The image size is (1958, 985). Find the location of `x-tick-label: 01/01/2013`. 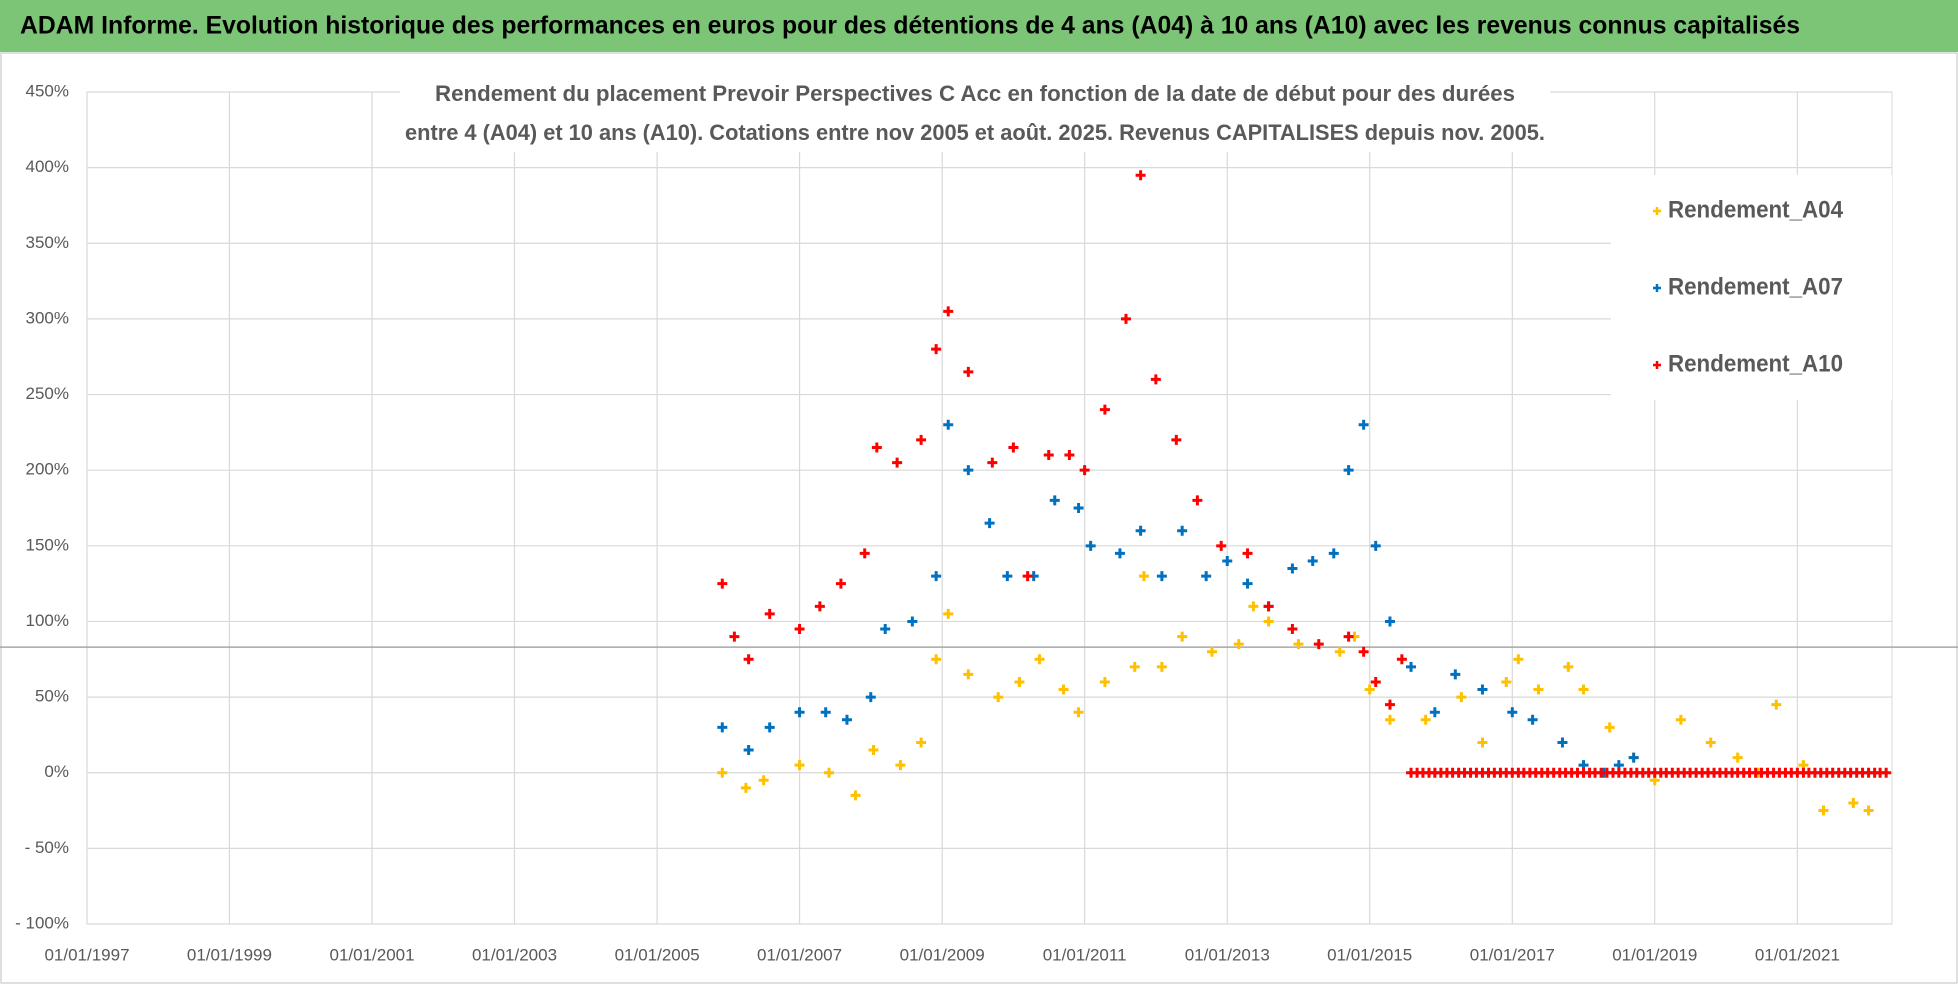

x-tick-label: 01/01/2013 is located at coordinates (1227, 954).